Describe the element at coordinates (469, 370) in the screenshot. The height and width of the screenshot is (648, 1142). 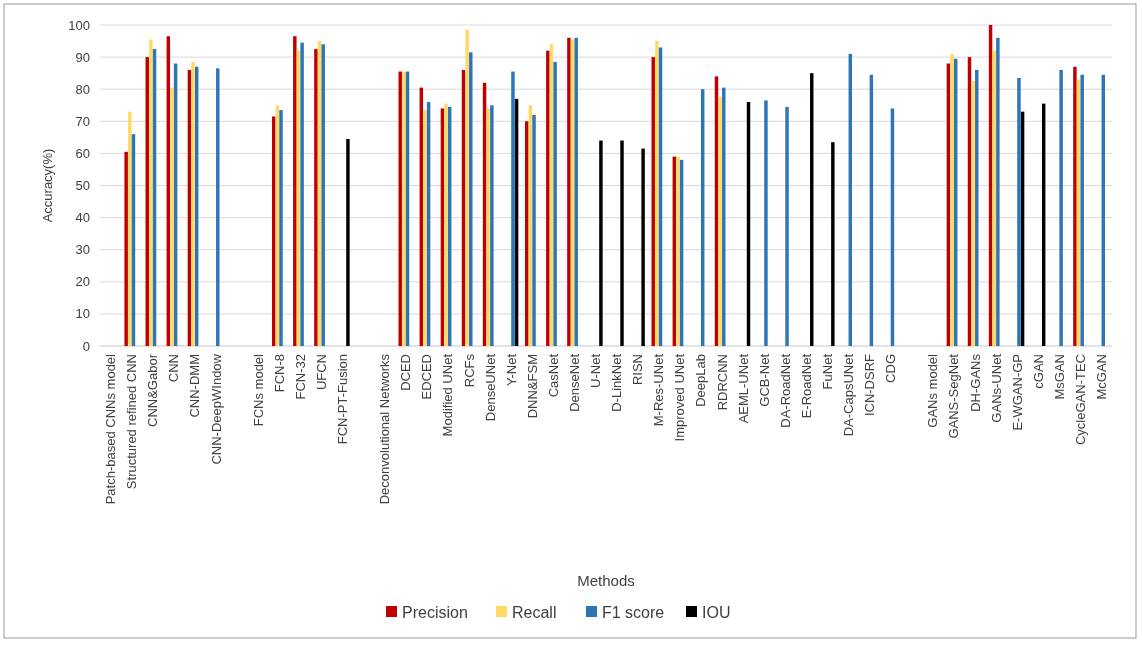
I see `x-tick-label: RCFs` at that location.